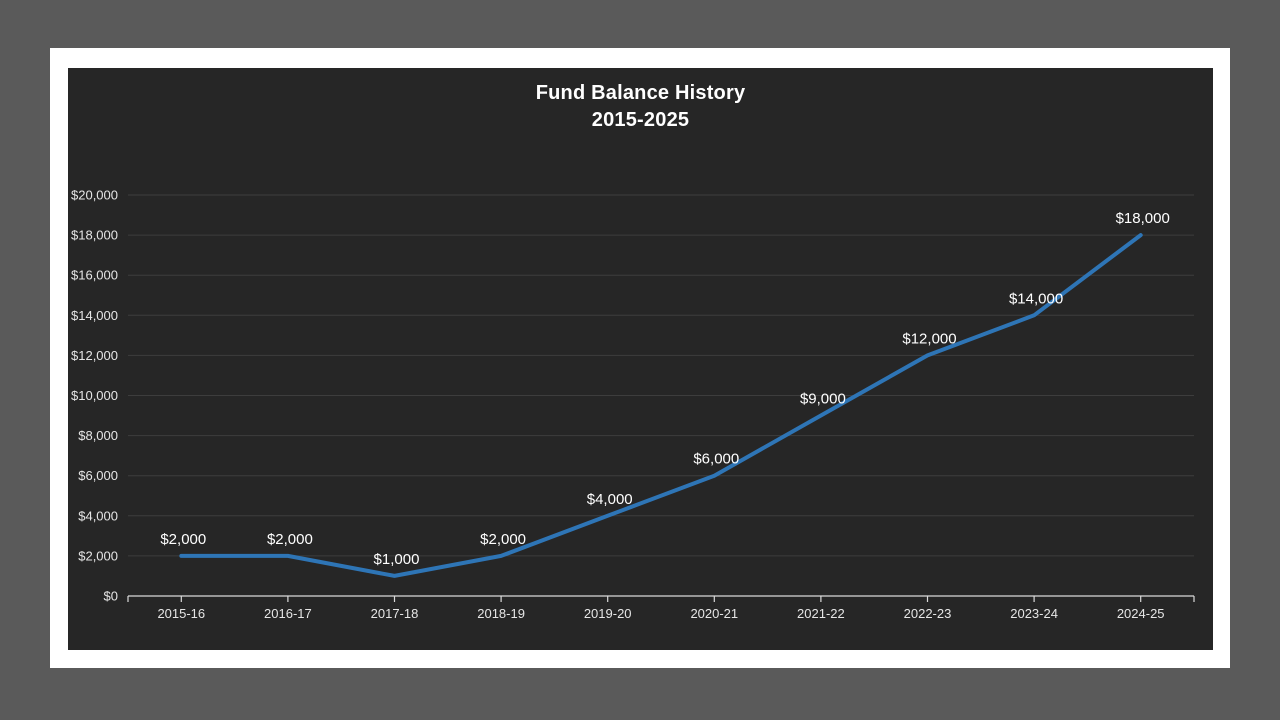 The height and width of the screenshot is (720, 1280). I want to click on x-axis-tick-label: 2015-16, so click(181, 613).